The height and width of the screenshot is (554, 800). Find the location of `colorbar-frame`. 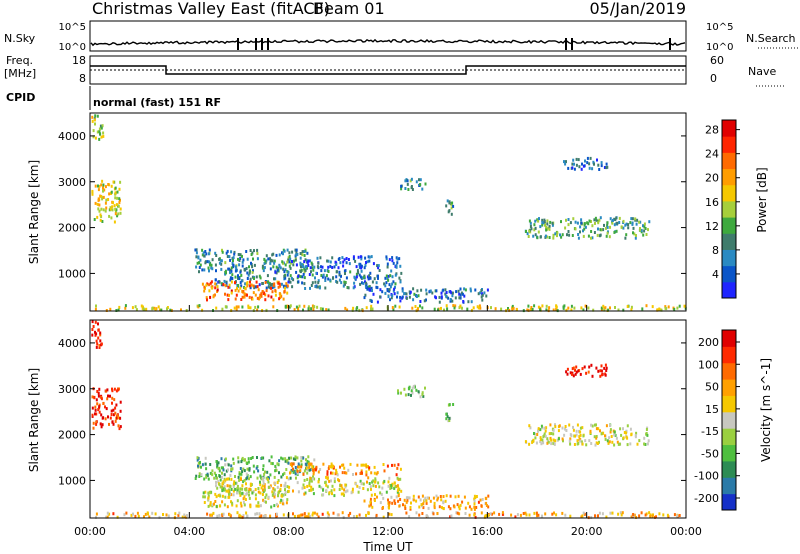

colorbar-frame is located at coordinates (729, 209).